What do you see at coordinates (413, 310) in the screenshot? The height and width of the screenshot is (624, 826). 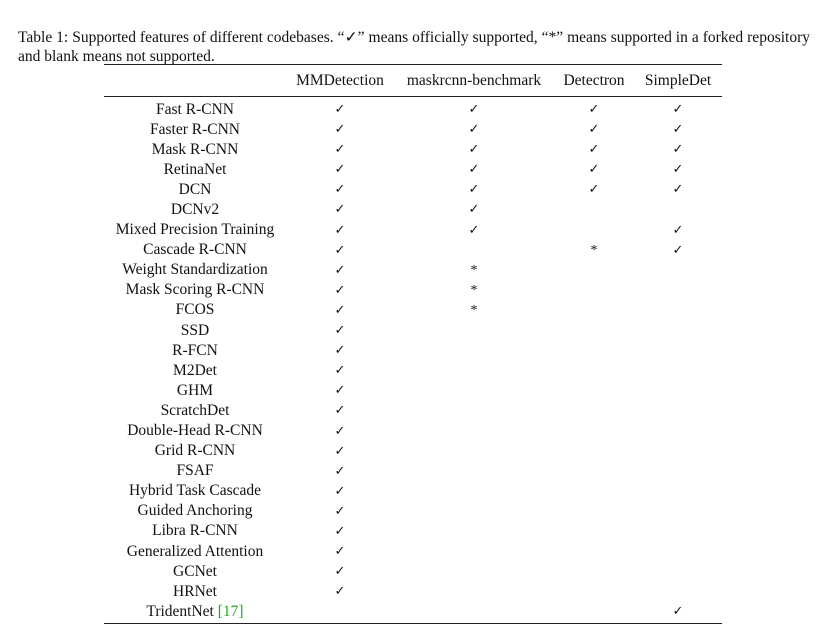 I see `table-row: FCOS ✓ *` at bounding box center [413, 310].